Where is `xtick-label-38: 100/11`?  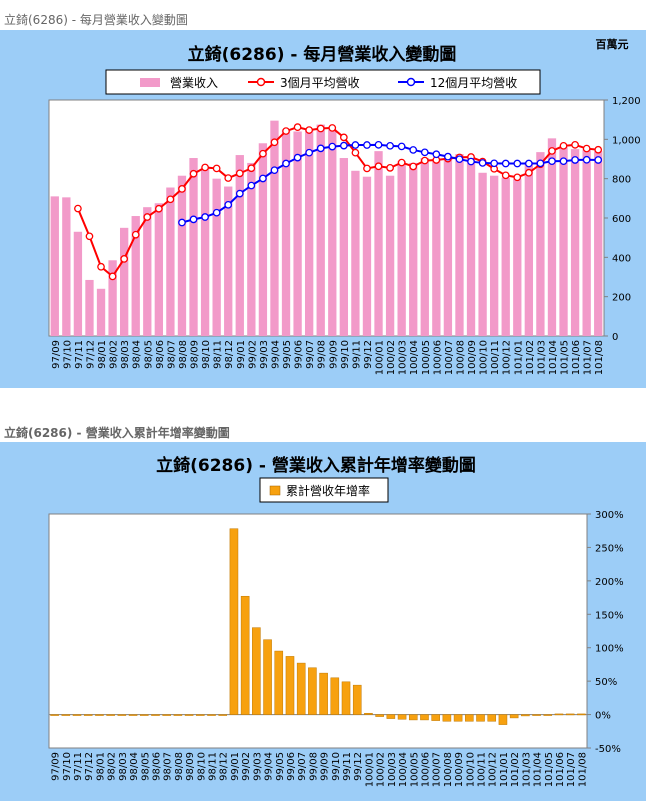
xtick-label-38: 100/11 is located at coordinates (495, 357).